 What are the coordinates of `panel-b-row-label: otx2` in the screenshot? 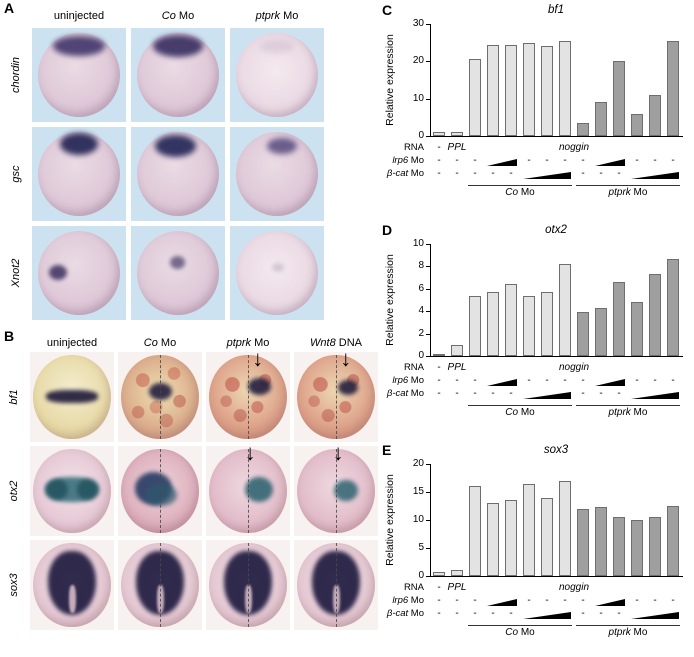 It's located at (14, 491).